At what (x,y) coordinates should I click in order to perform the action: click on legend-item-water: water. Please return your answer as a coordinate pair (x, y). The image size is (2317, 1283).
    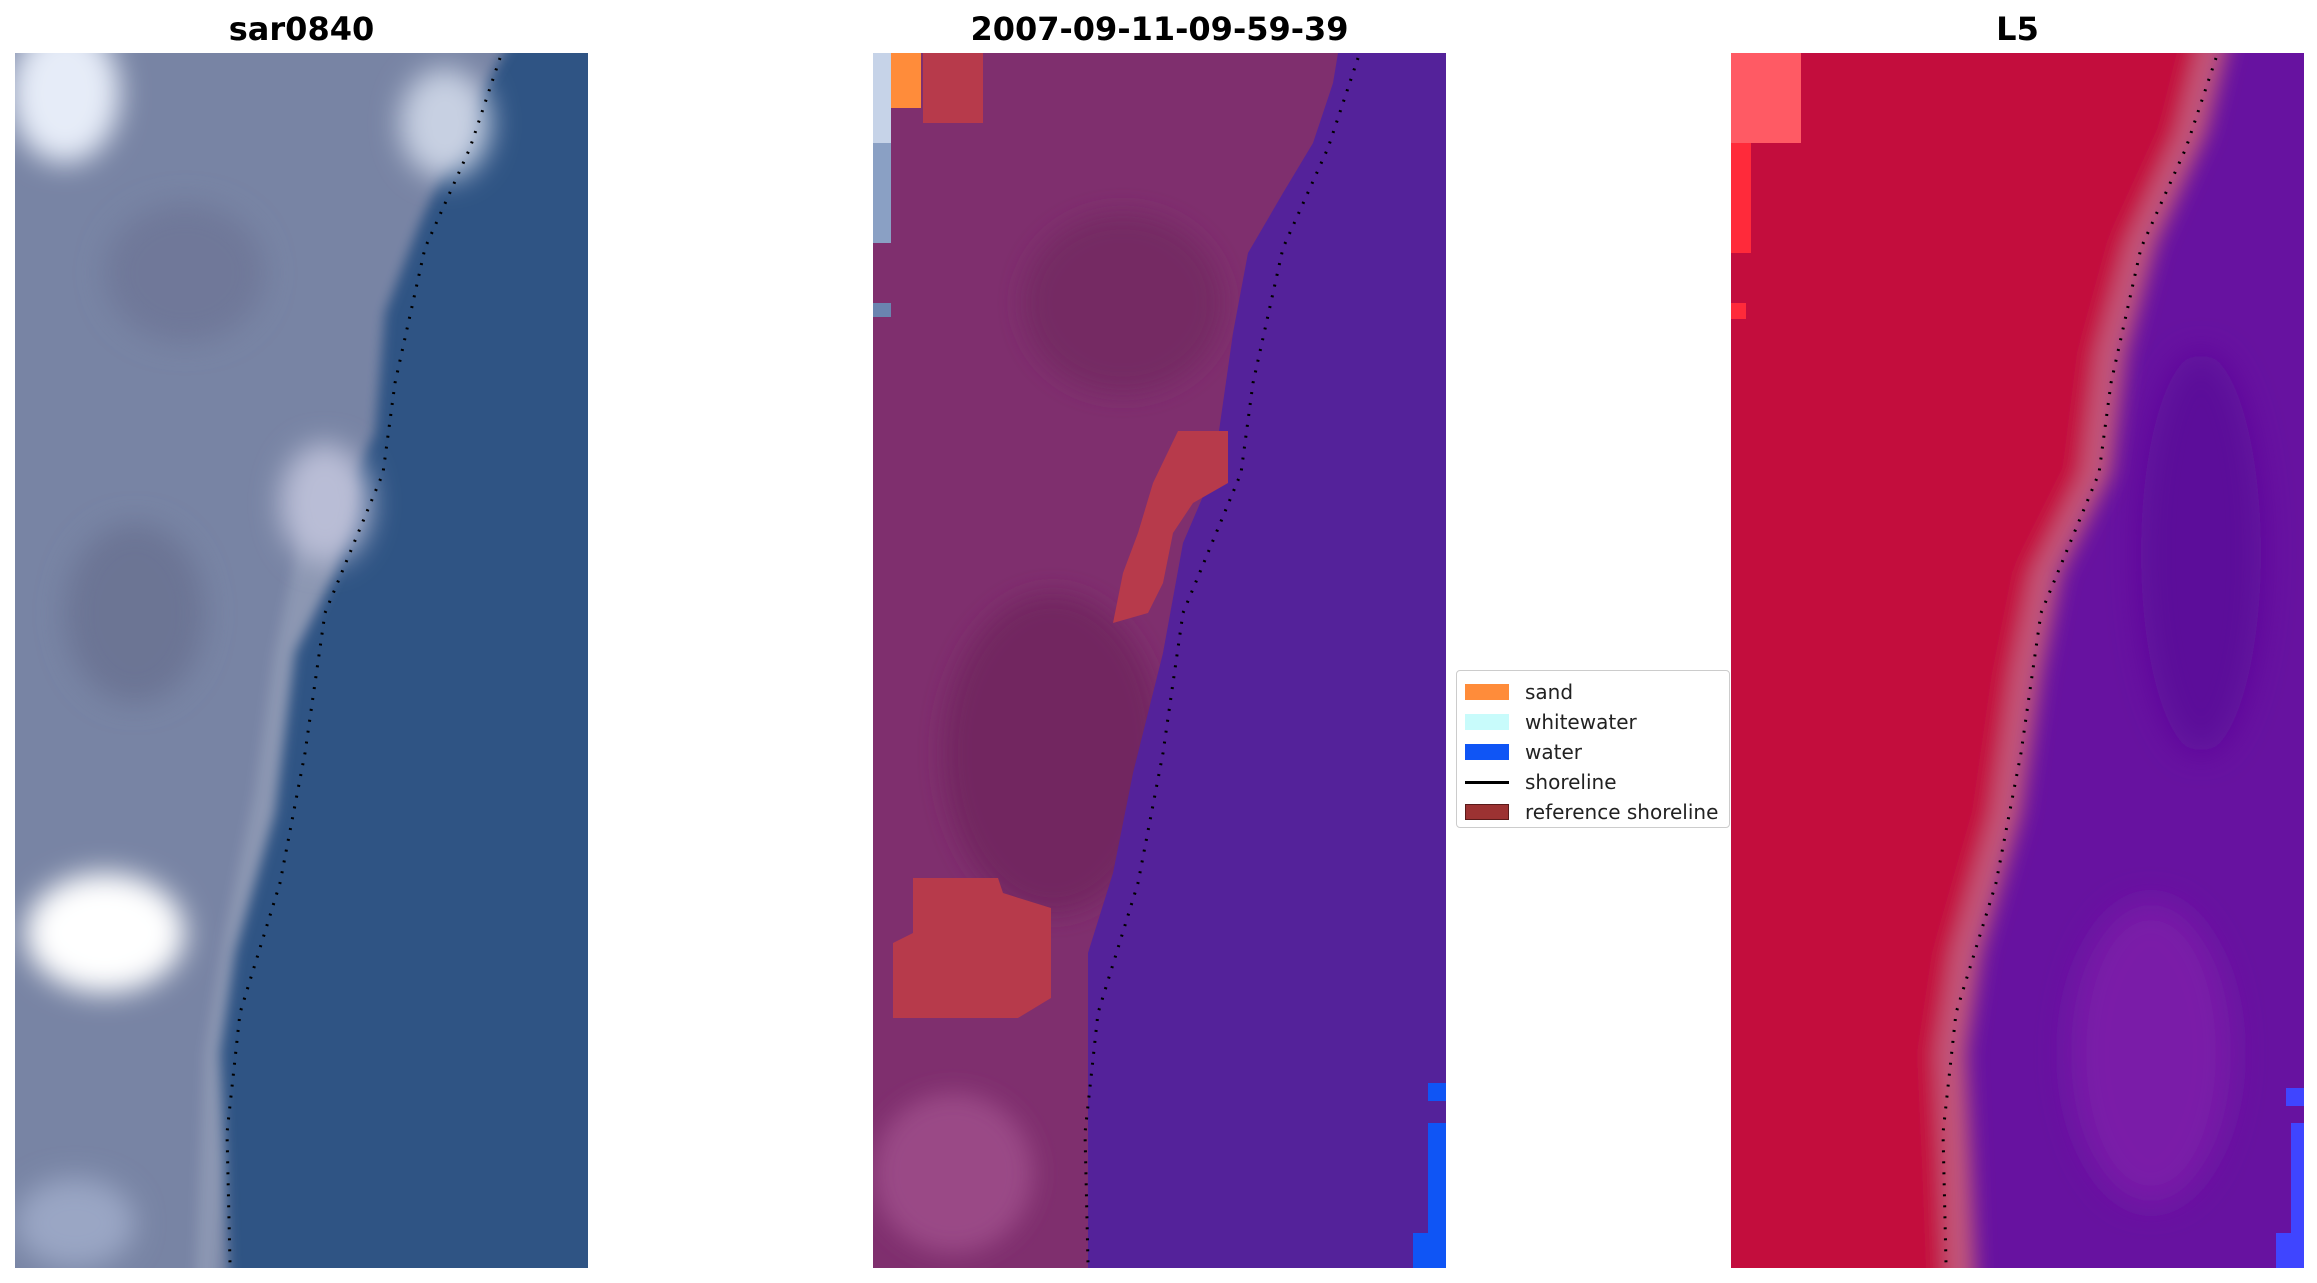
    Looking at the image, I should click on (1593, 752).